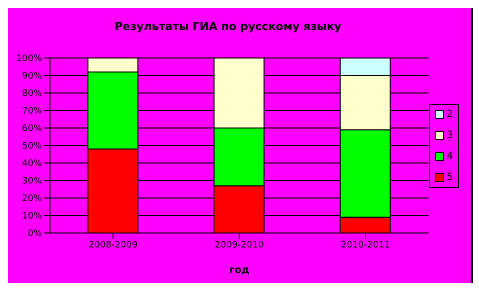 Image resolution: width=479 pixels, height=291 pixels. What do you see at coordinates (239, 245) in the screenshot?
I see `x-tick-label: 2009-2010` at bounding box center [239, 245].